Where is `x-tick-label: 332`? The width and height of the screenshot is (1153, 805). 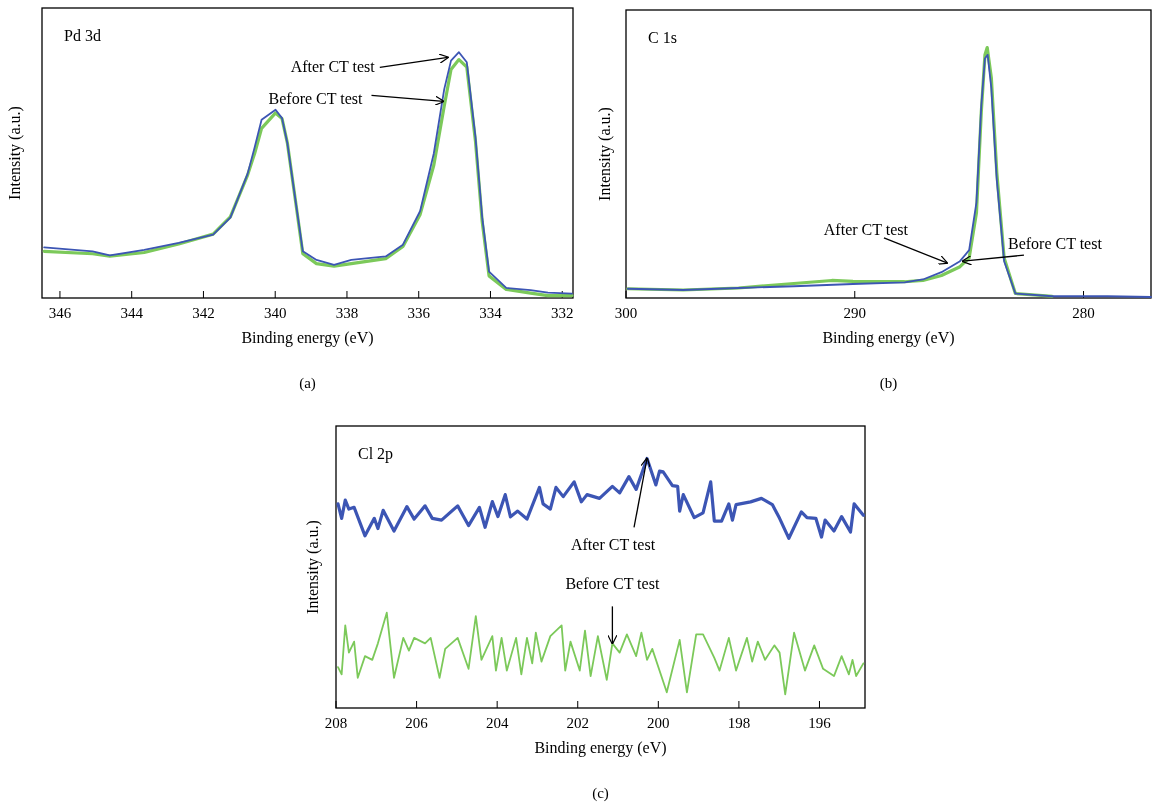
x-tick-label: 332 is located at coordinates (562, 313).